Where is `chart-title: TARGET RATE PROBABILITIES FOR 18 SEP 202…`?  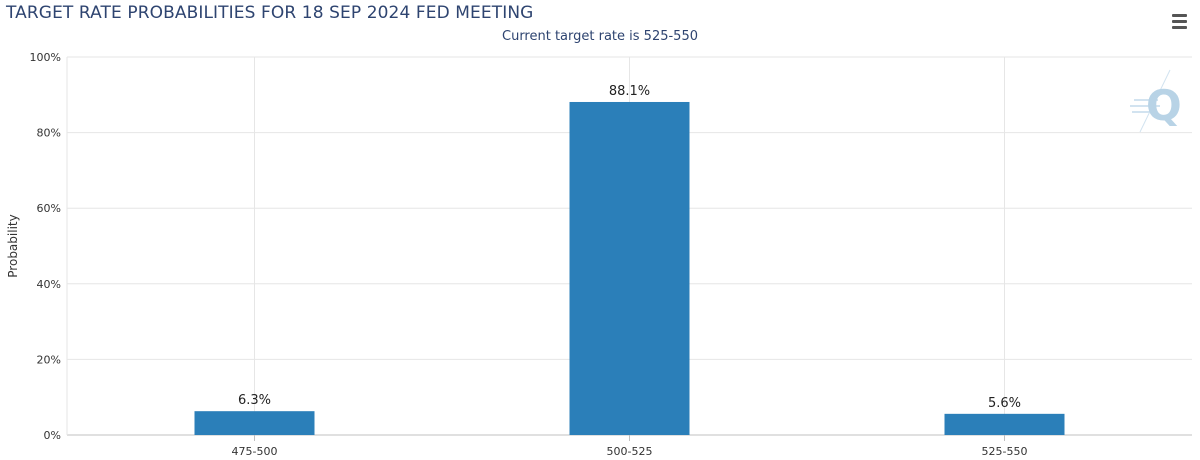 chart-title: TARGET RATE PROBABILITIES FOR 18 SEP 202… is located at coordinates (270, 13).